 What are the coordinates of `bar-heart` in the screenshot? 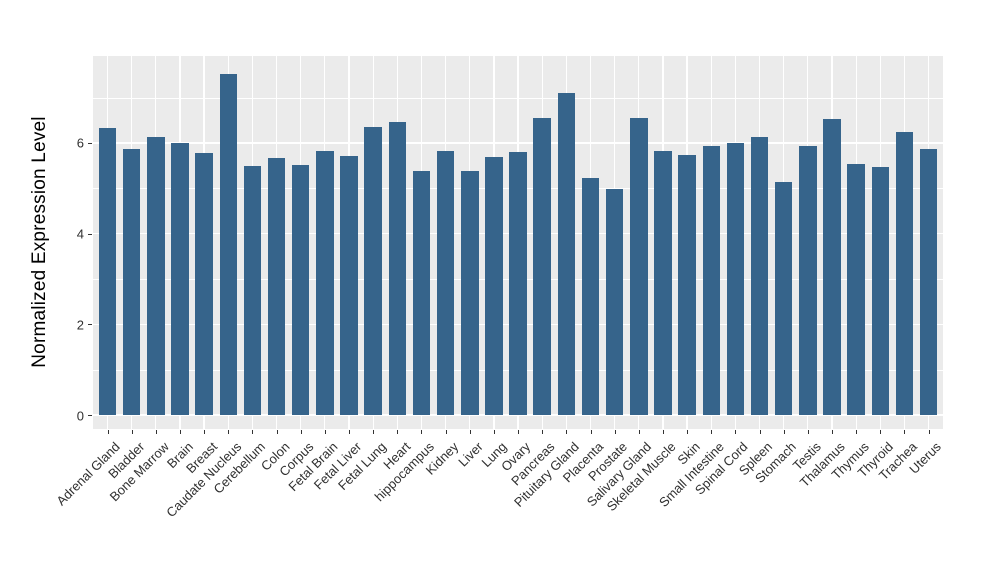 It's located at (397, 268).